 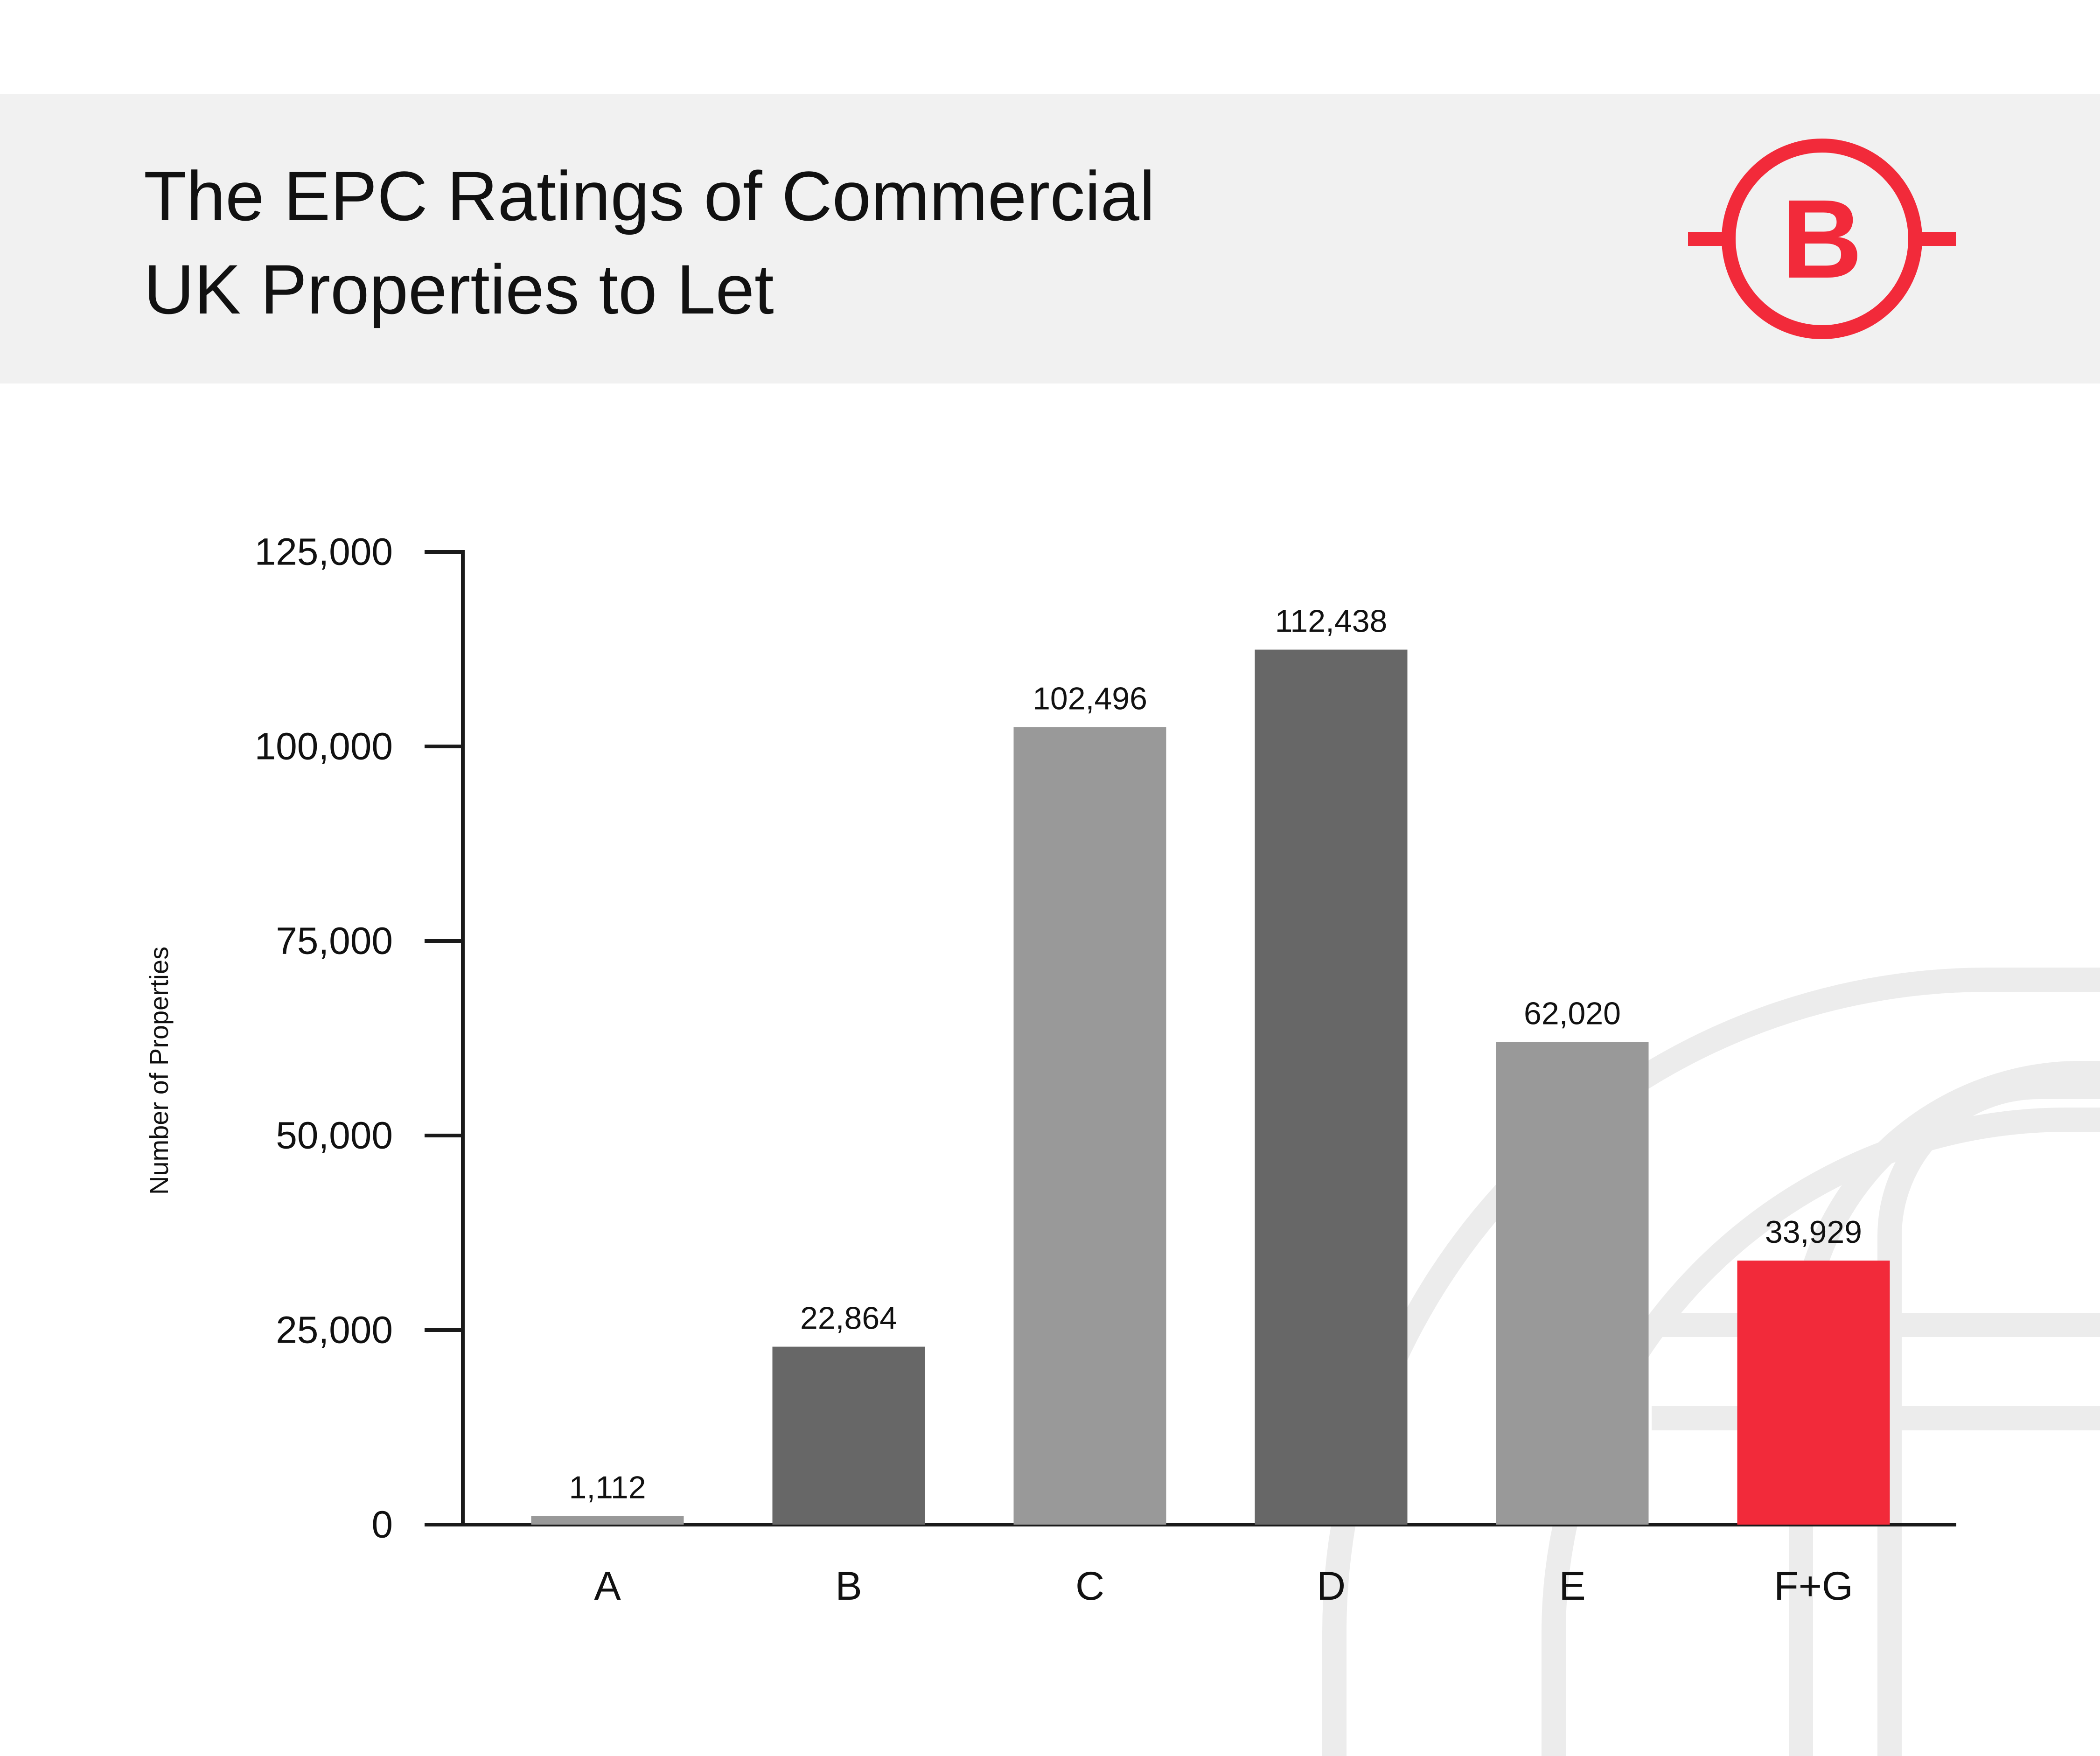 What do you see at coordinates (1089, 1586) in the screenshot?
I see `x-tick-label: C` at bounding box center [1089, 1586].